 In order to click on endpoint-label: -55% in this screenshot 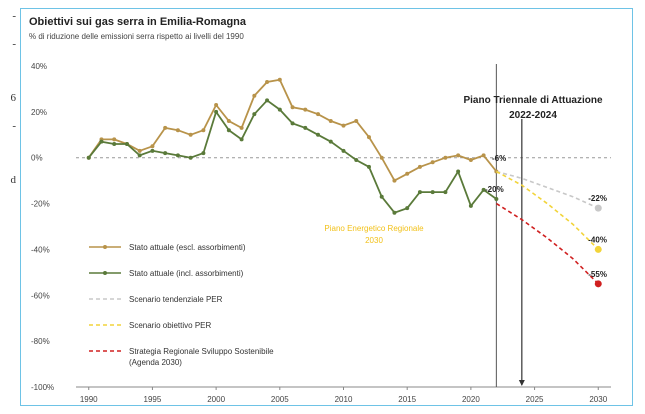, I will do `click(597, 274)`.